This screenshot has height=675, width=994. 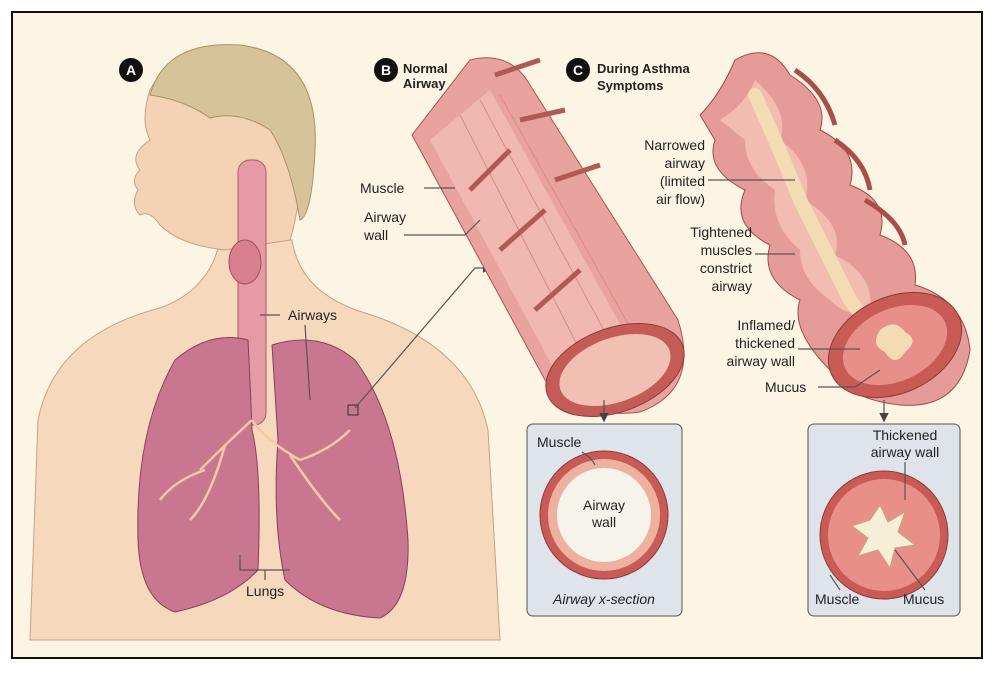 I want to click on label-line: muscles, so click(x=726, y=250).